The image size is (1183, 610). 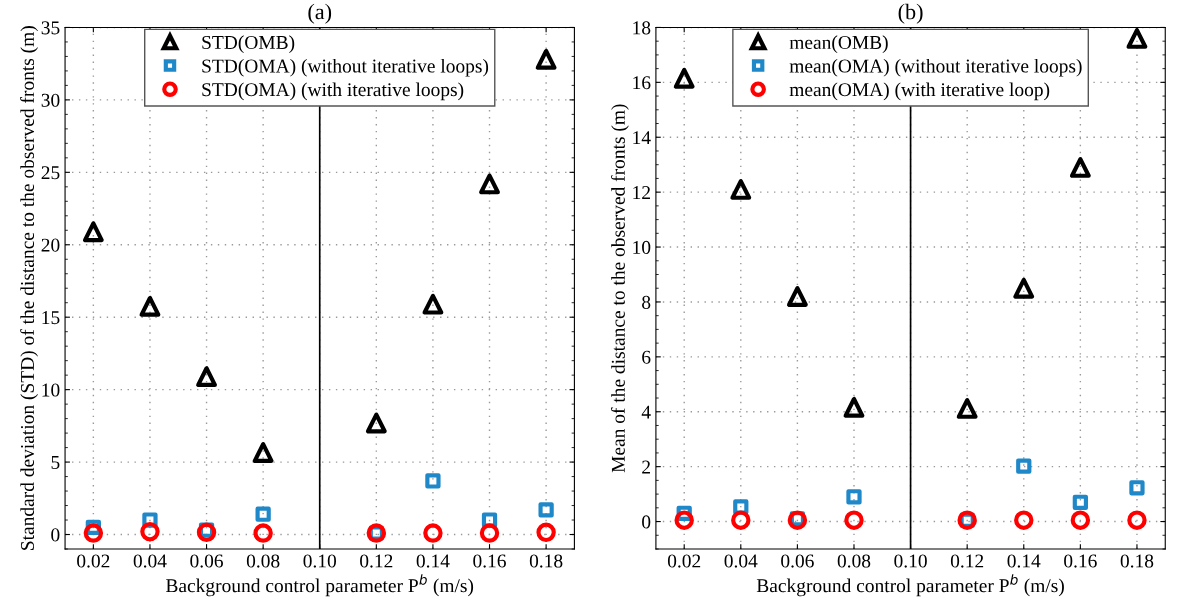 What do you see at coordinates (29, 288) in the screenshot?
I see `y-axis-title: Standard deviation (STD) of the distance to the observed fronts (m)` at bounding box center [29, 288].